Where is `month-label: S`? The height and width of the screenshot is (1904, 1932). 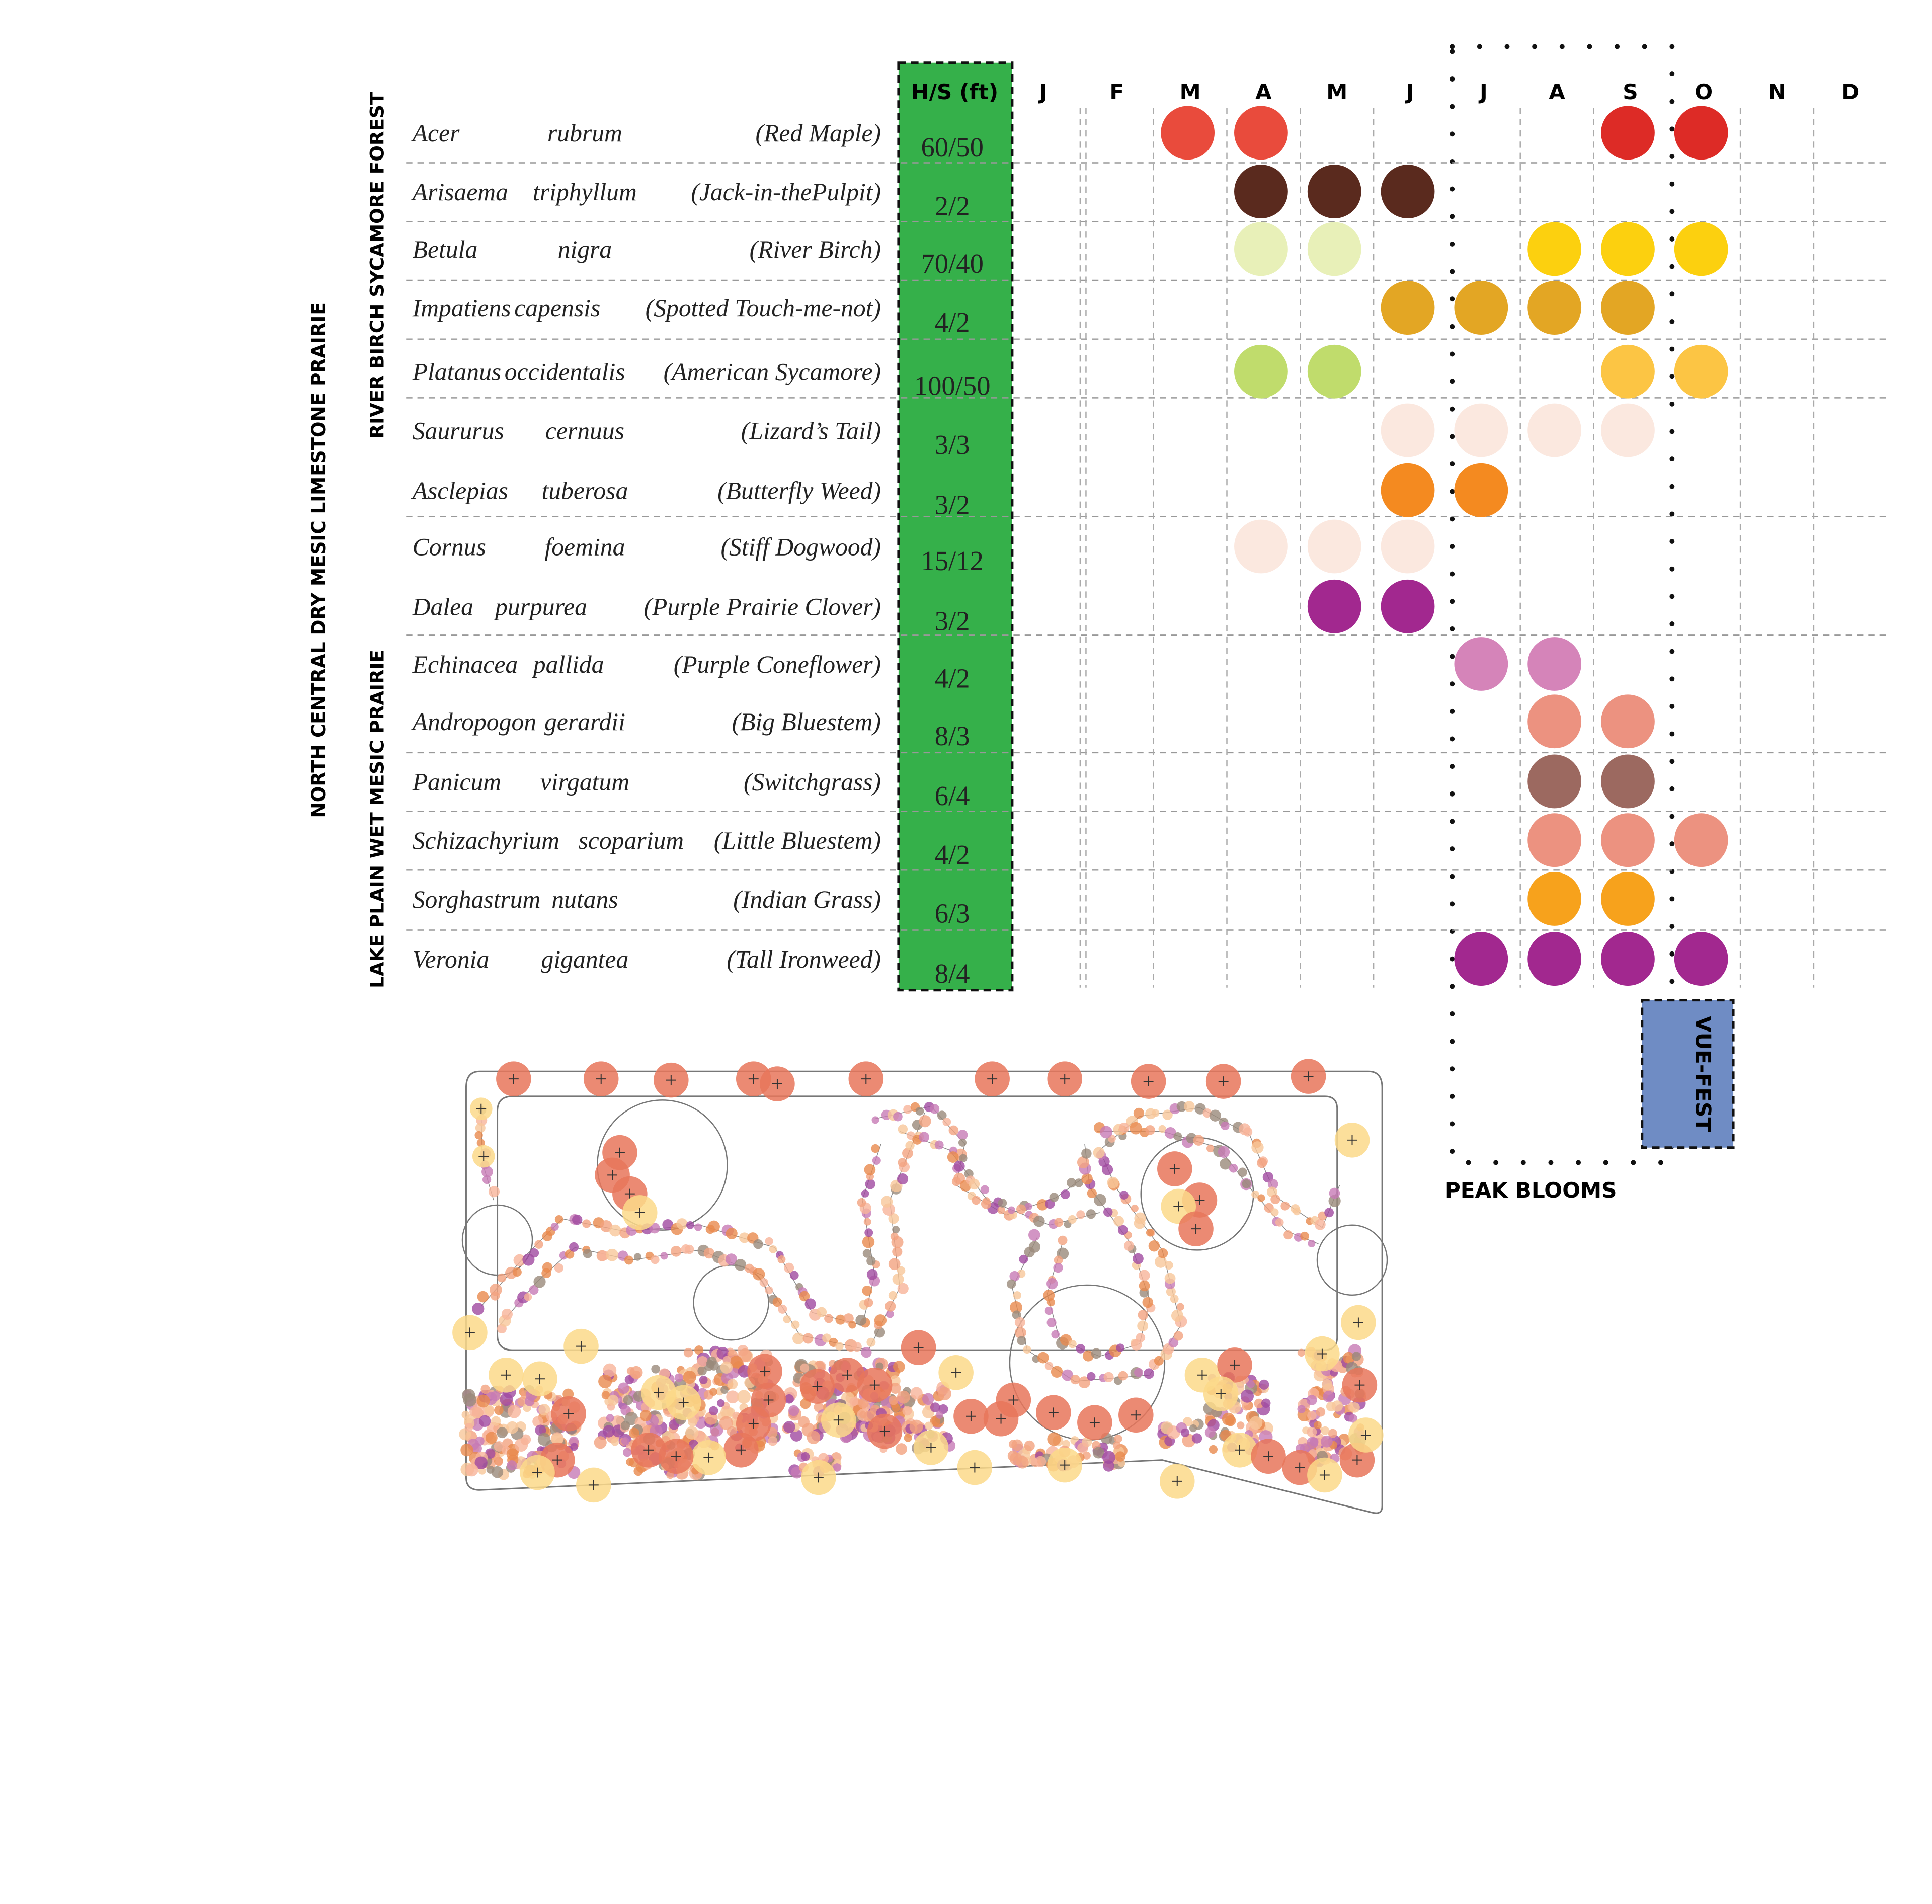
month-label: S is located at coordinates (1631, 92).